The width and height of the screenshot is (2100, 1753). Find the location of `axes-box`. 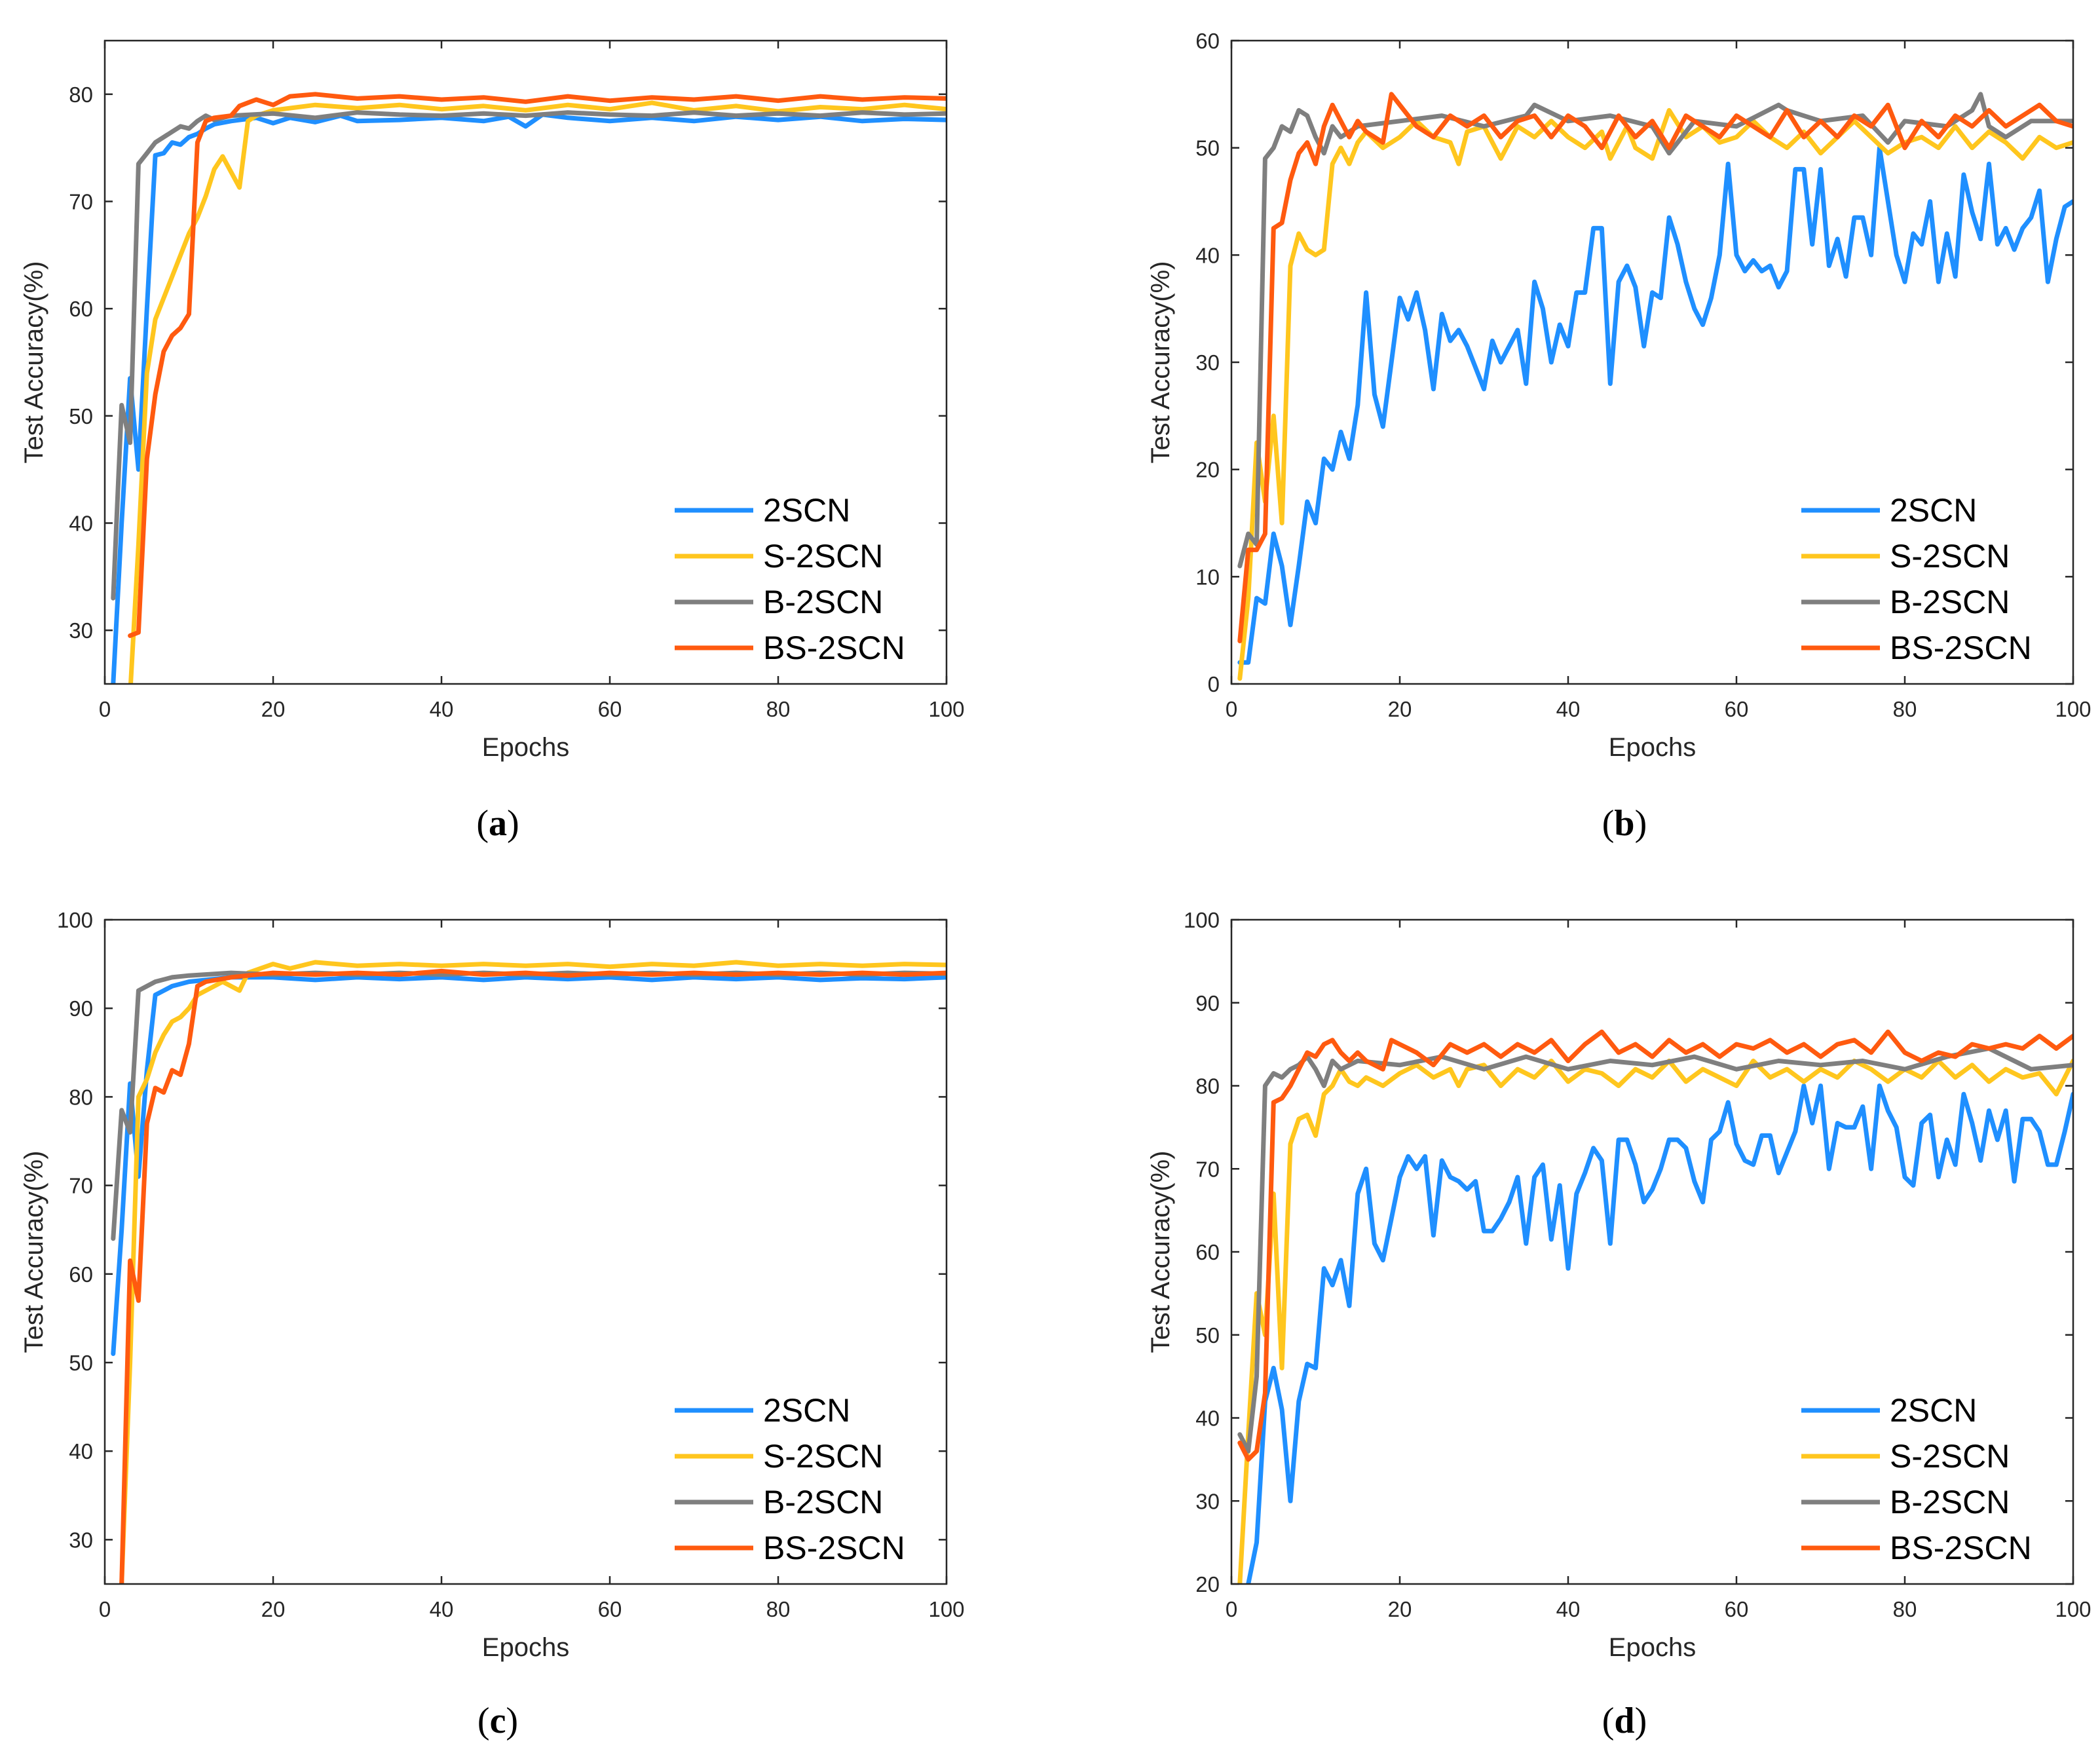

axes-box is located at coordinates (525, 362).